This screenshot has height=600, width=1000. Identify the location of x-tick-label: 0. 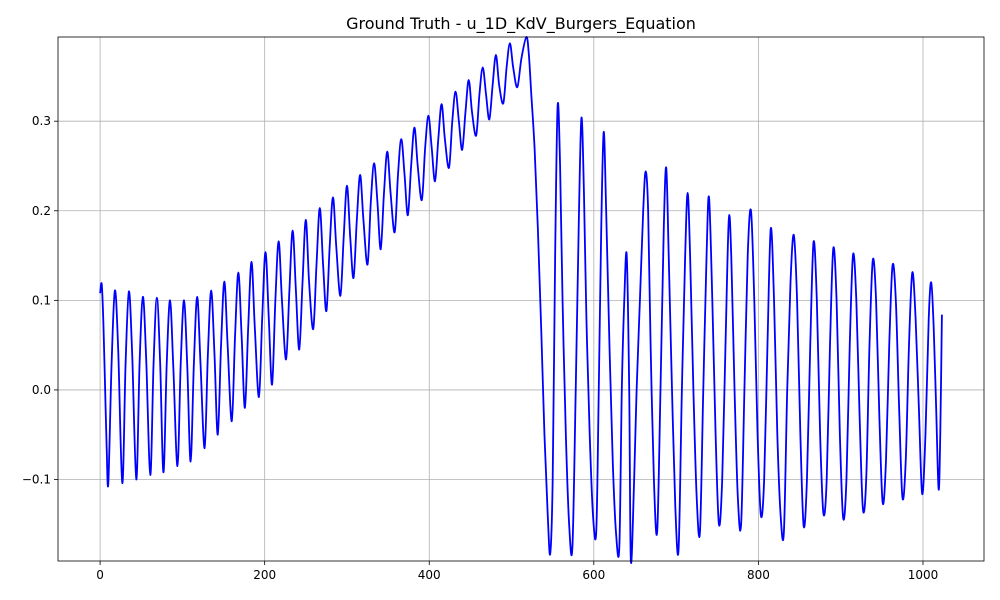
(100, 575).